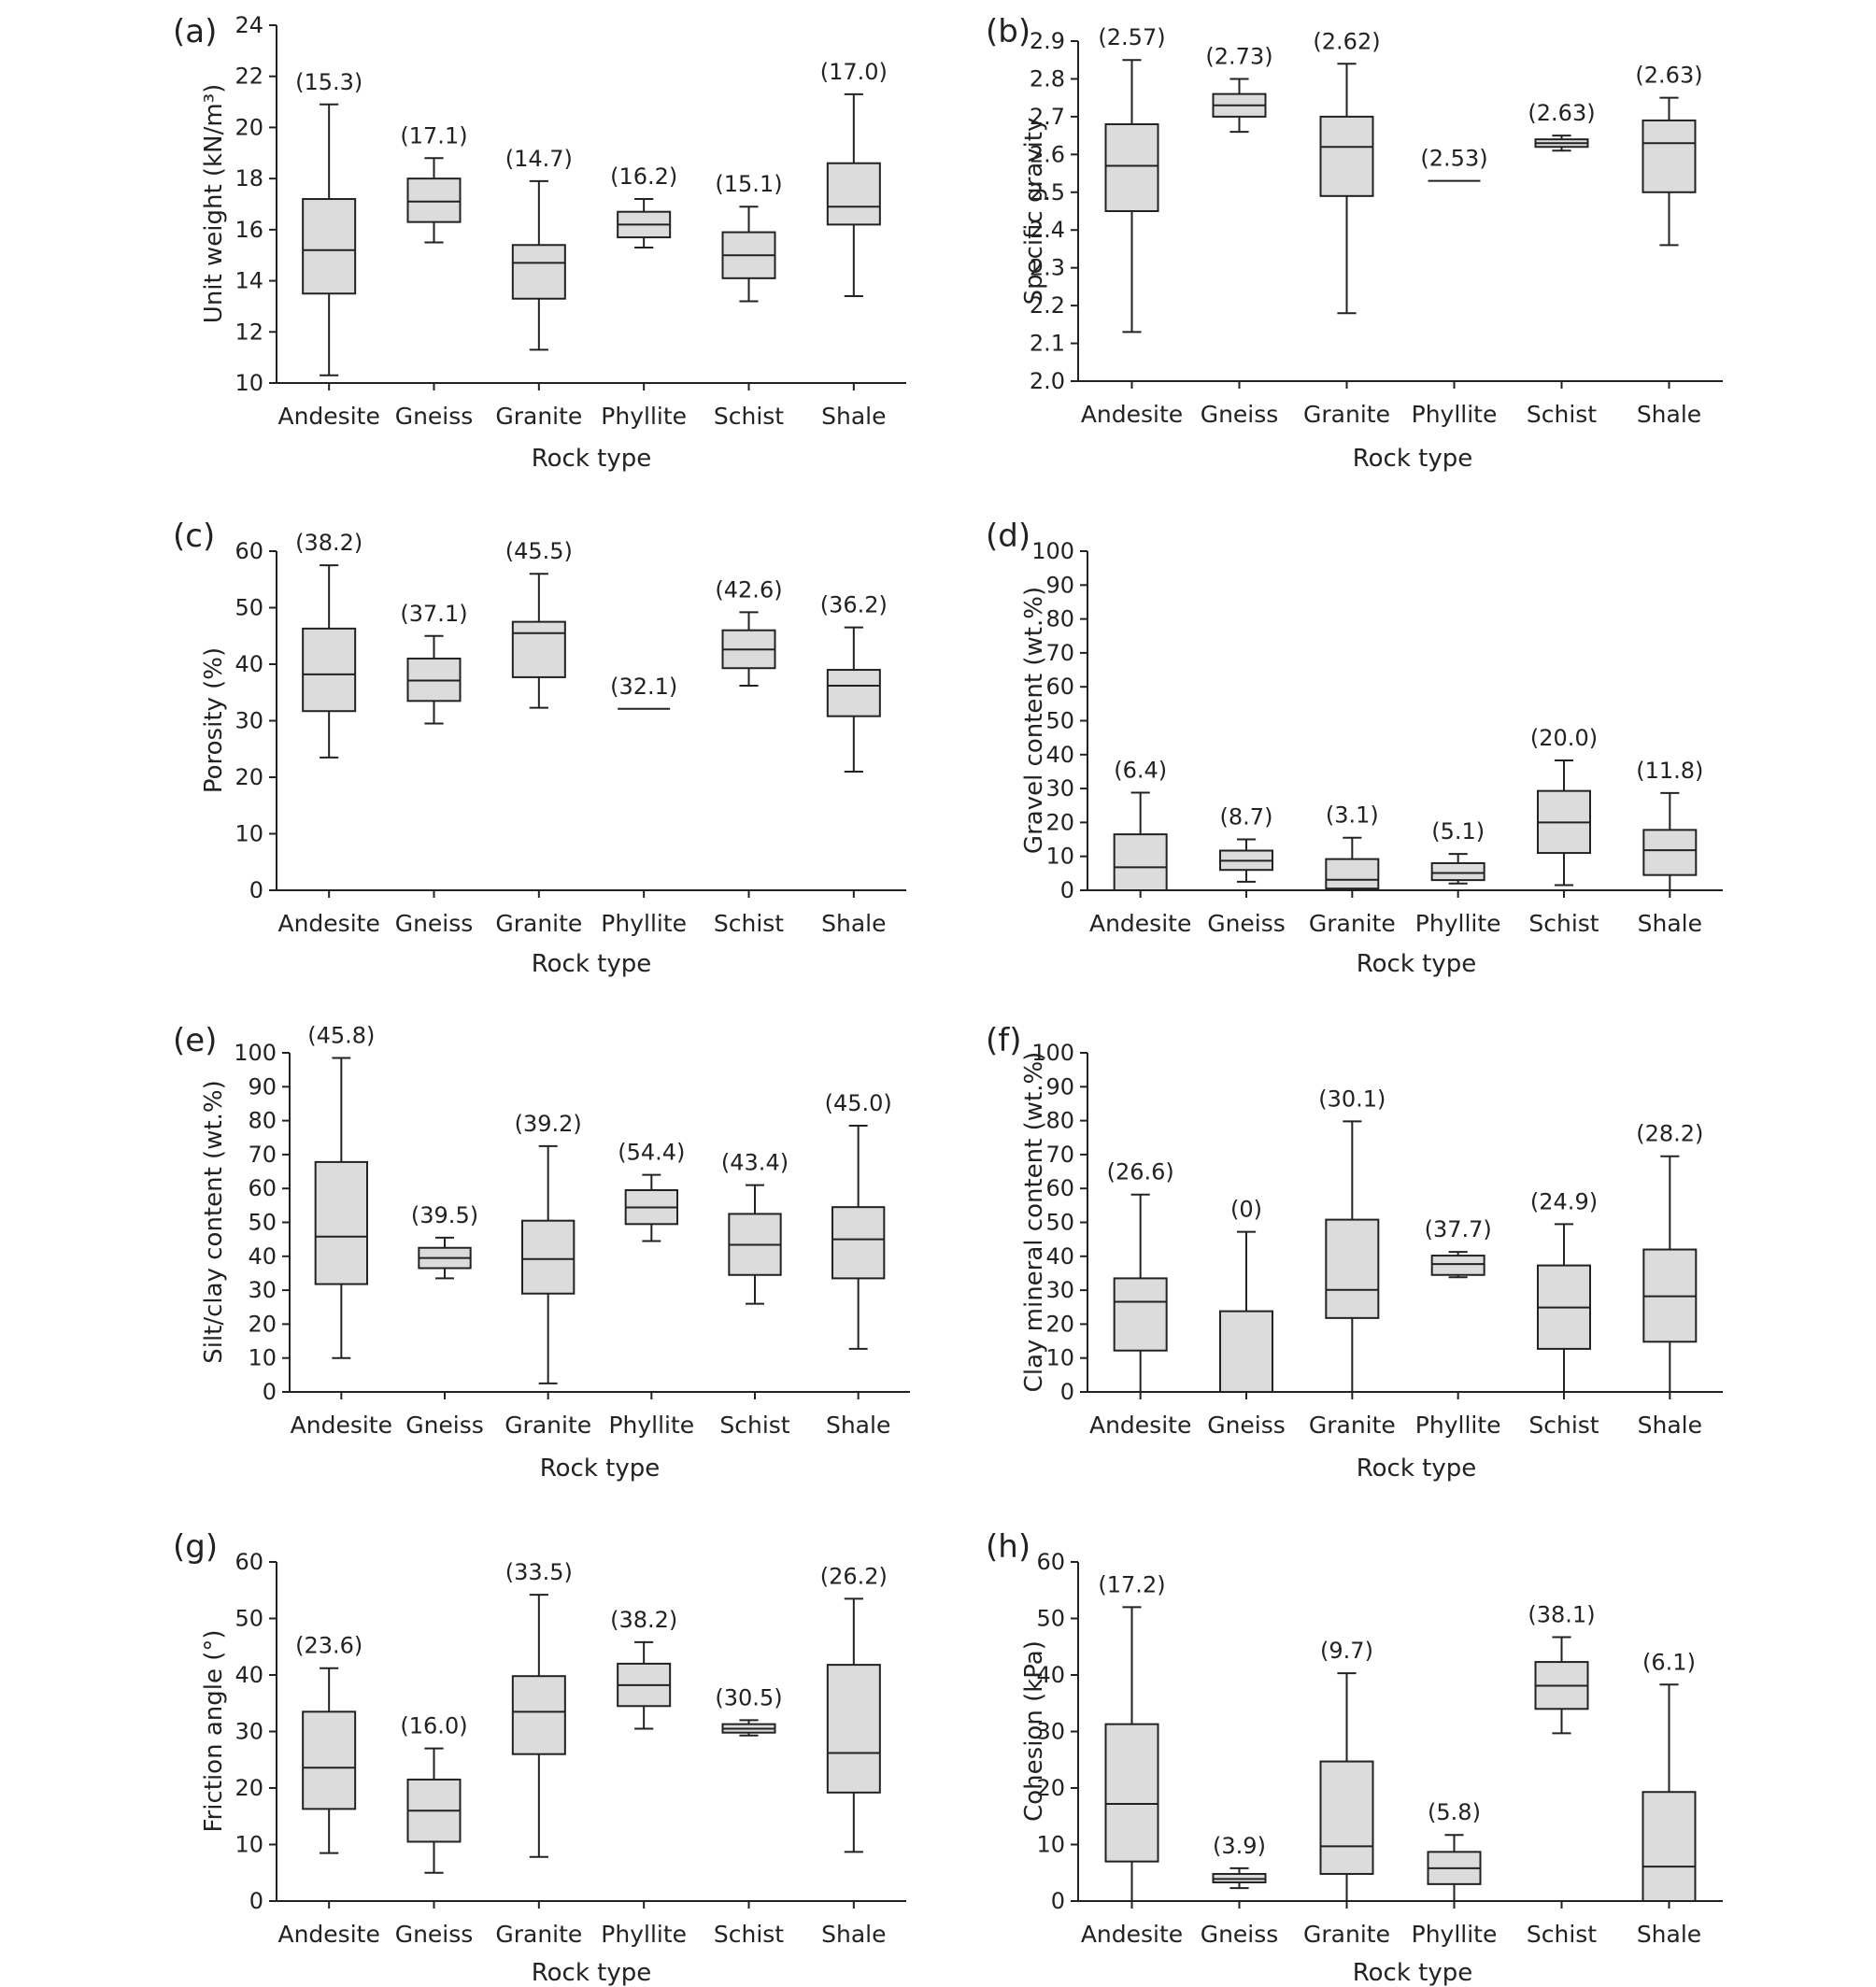 This screenshot has height=1987, width=1876. What do you see at coordinates (749, 184) in the screenshot?
I see `median-value-label: (15.1)` at bounding box center [749, 184].